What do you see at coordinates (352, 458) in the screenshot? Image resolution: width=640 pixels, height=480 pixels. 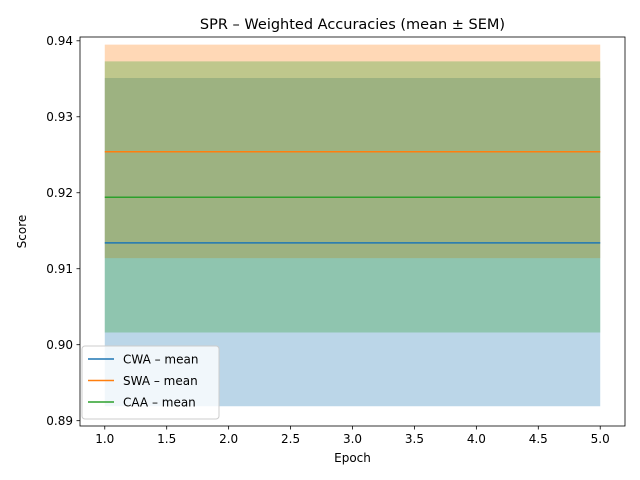 I see `x-axis-label: Epoch` at bounding box center [352, 458].